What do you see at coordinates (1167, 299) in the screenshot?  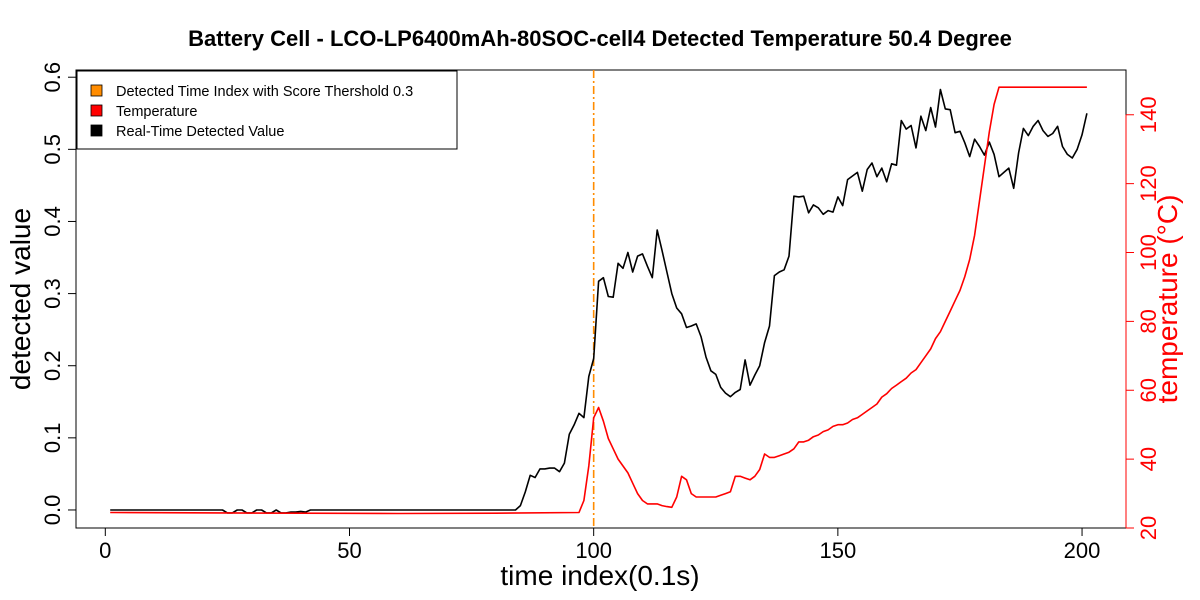 I see `y-axis-right-label: temperature (°C)` at bounding box center [1167, 299].